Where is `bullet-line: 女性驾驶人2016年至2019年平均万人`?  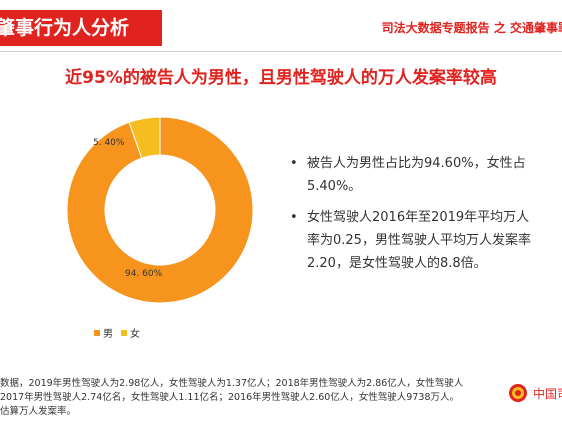
bullet-line: 女性驾驶人2016年至2019年平均万人 is located at coordinates (418, 217).